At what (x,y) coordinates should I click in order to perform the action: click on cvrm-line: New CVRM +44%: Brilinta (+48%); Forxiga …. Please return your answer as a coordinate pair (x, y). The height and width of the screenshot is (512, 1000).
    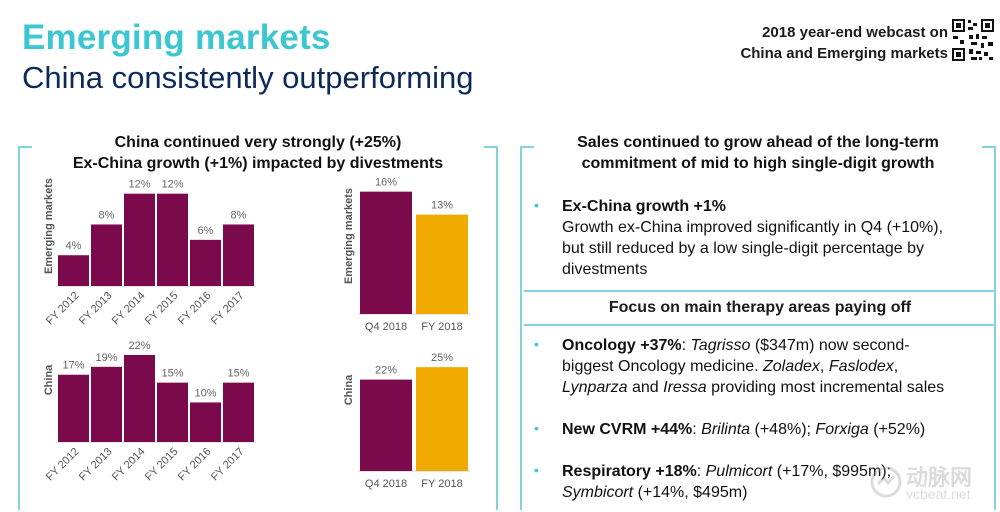
    Looking at the image, I should click on (778, 429).